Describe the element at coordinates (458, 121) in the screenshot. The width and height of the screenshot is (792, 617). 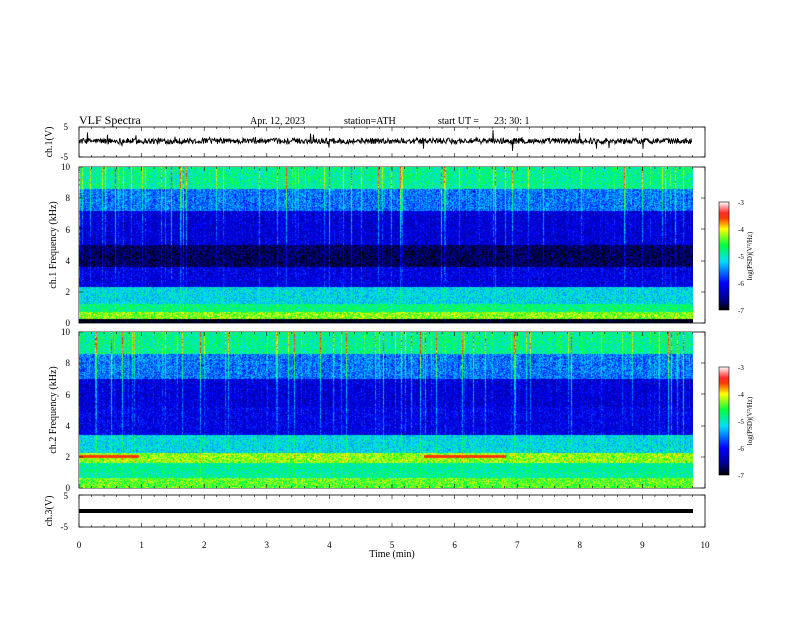
I see `start-ut-label: start UT =` at that location.